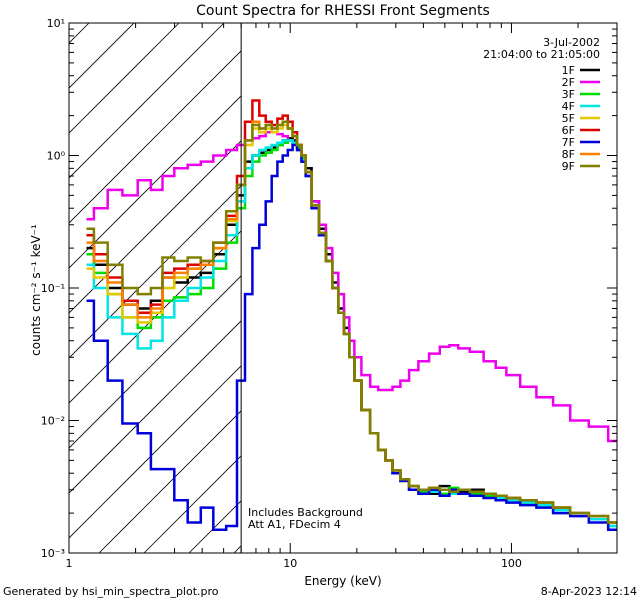  I want to click on x-tick-label: 1, so click(69, 563).